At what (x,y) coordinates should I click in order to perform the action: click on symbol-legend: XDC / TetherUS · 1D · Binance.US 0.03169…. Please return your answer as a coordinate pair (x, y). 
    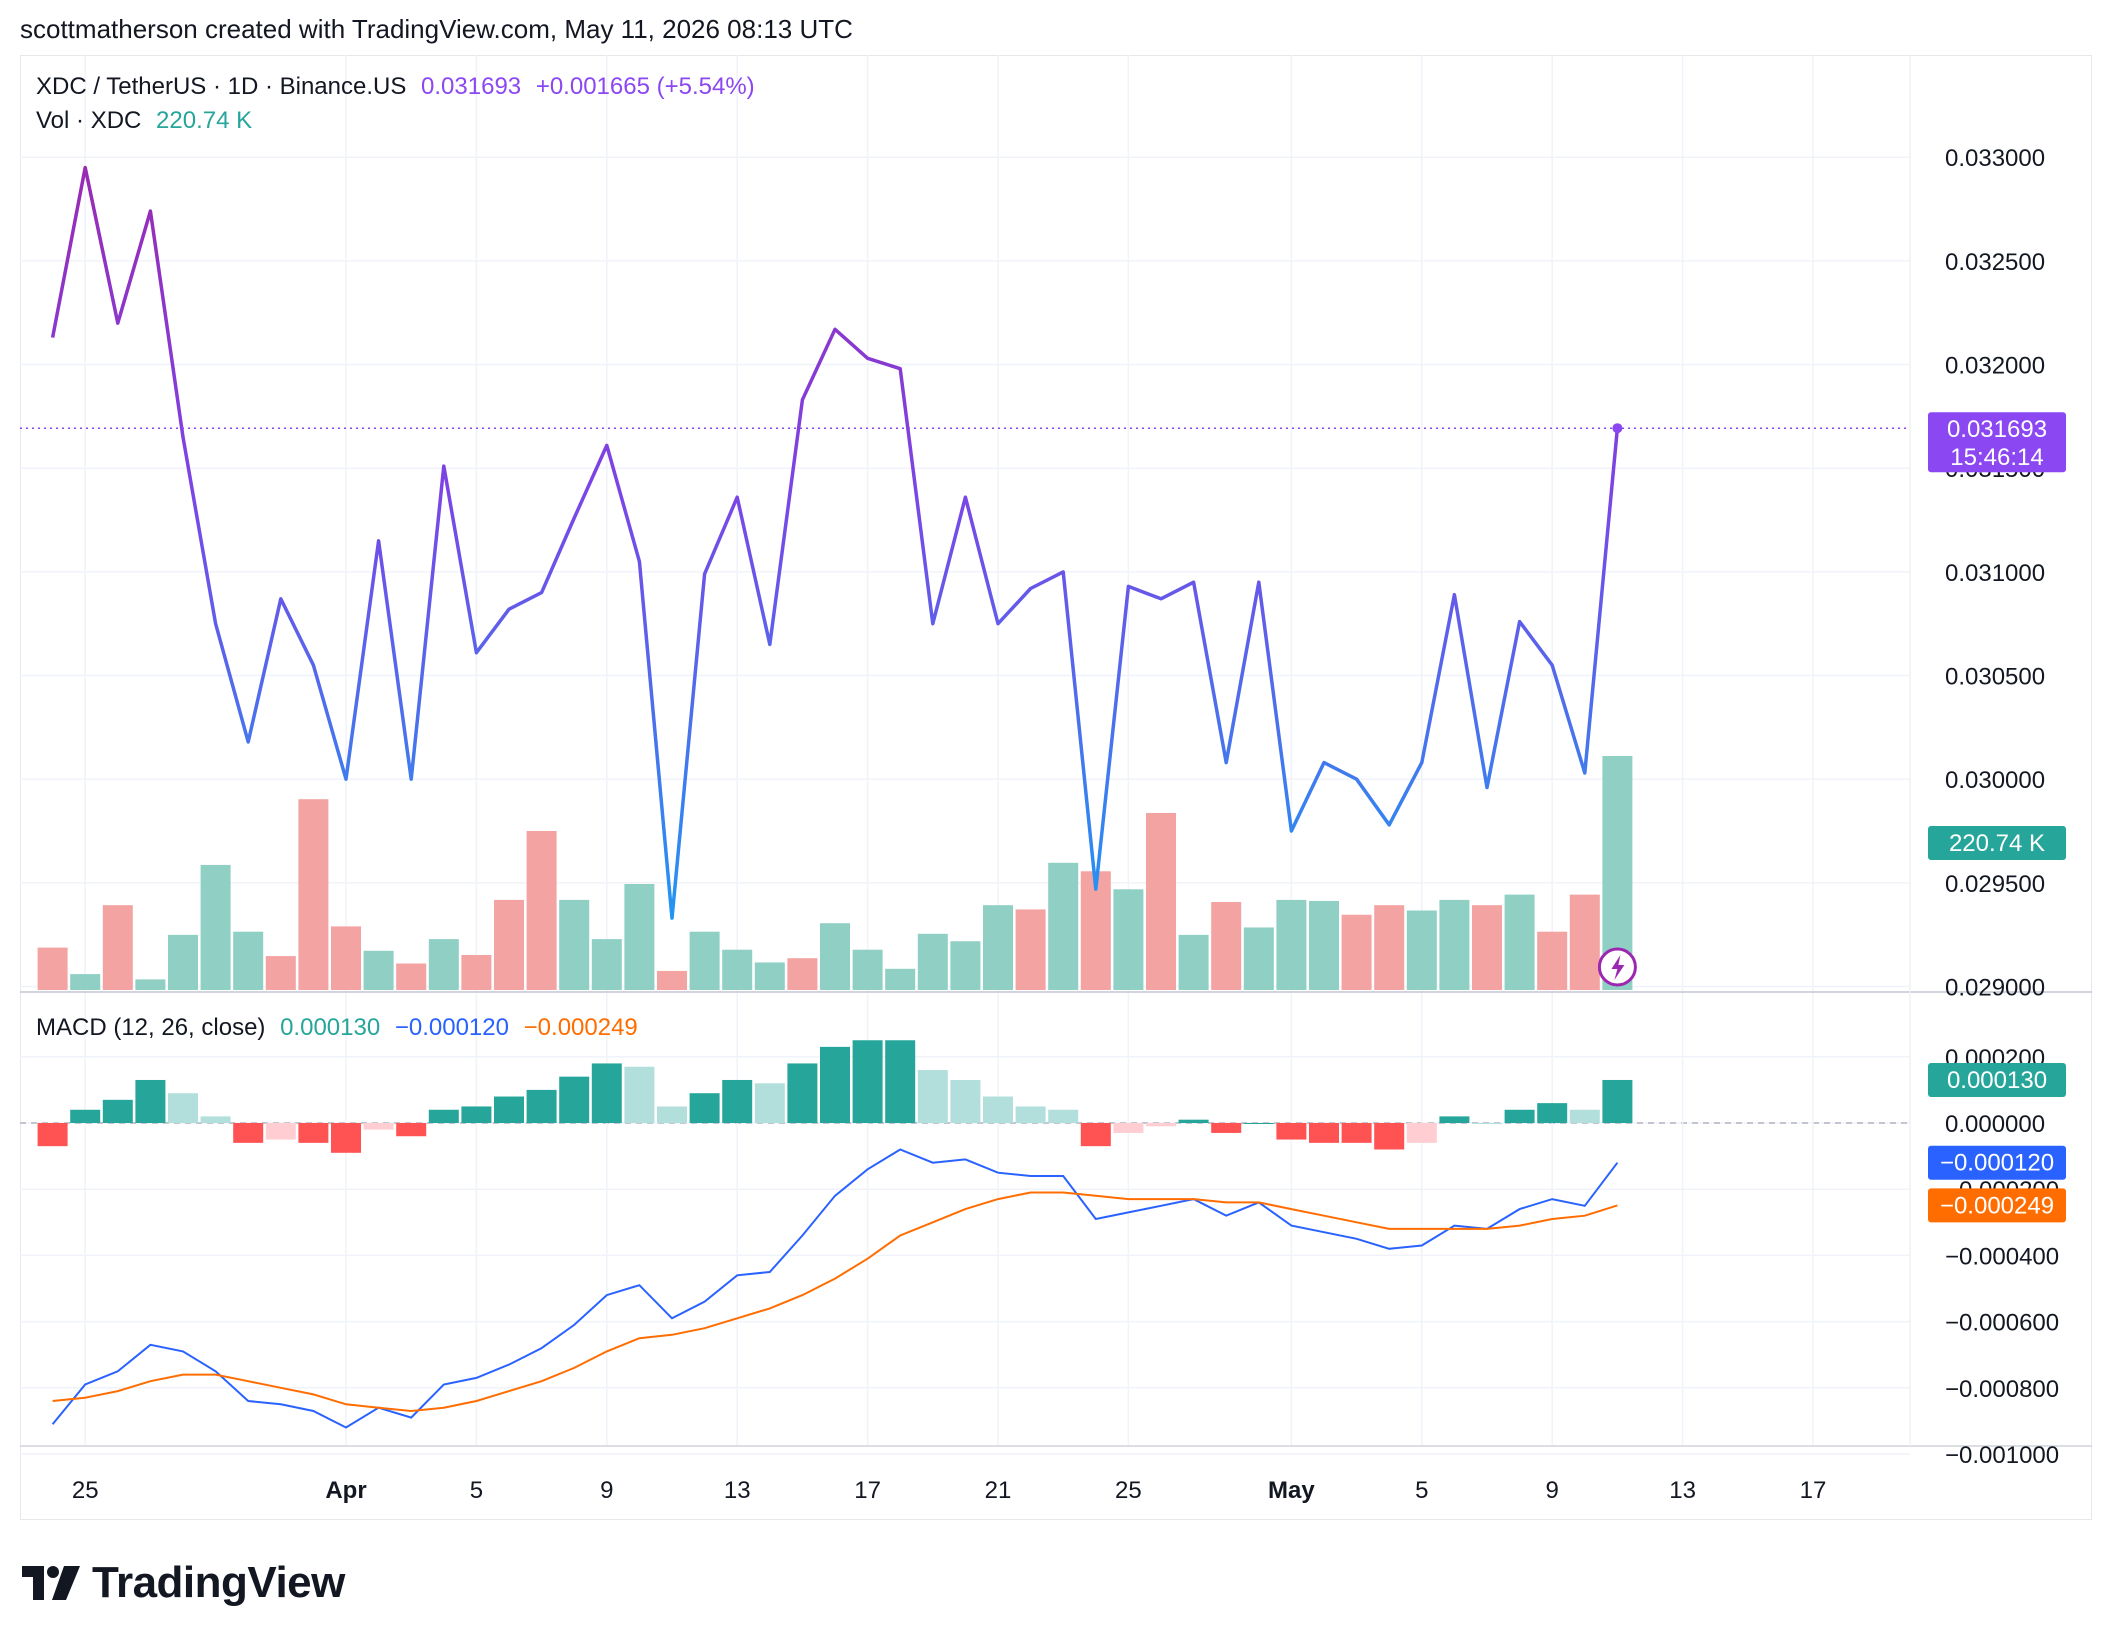
    Looking at the image, I should click on (399, 87).